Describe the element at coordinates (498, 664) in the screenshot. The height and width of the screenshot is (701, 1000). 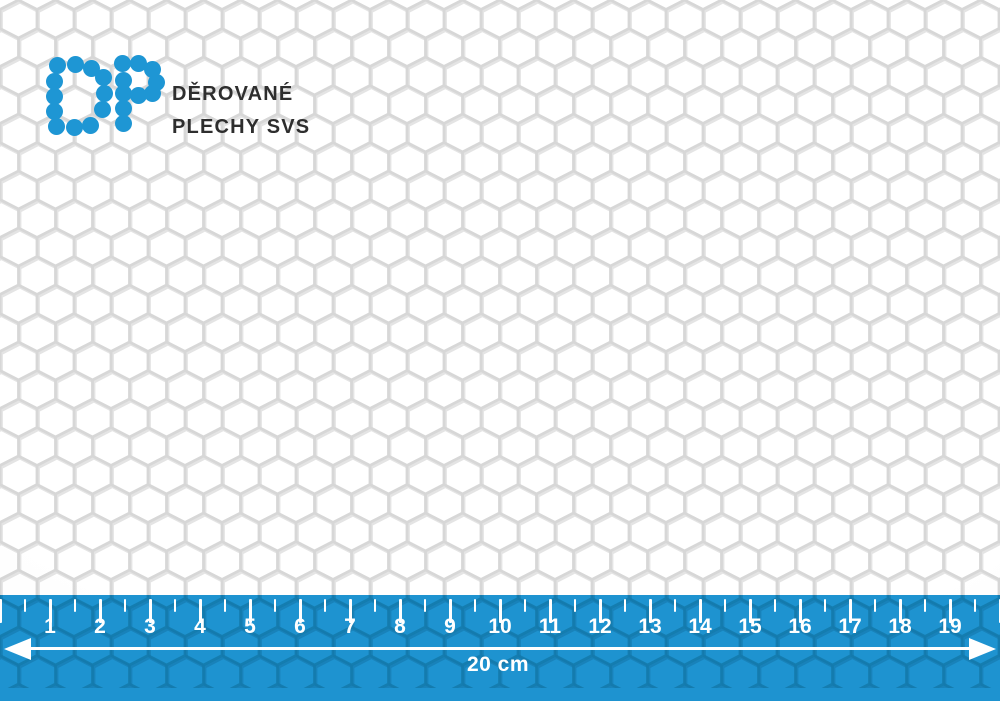
I see `dimension-label: 20 cm` at that location.